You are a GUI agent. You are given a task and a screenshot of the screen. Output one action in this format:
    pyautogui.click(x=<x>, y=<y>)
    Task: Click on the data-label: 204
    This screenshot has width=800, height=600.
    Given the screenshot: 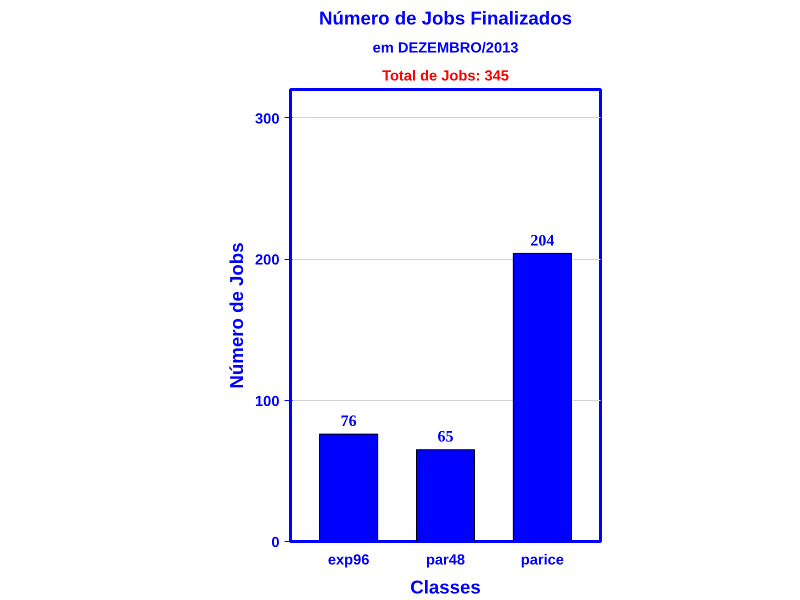 What is the action you would take?
    pyautogui.click(x=542, y=241)
    